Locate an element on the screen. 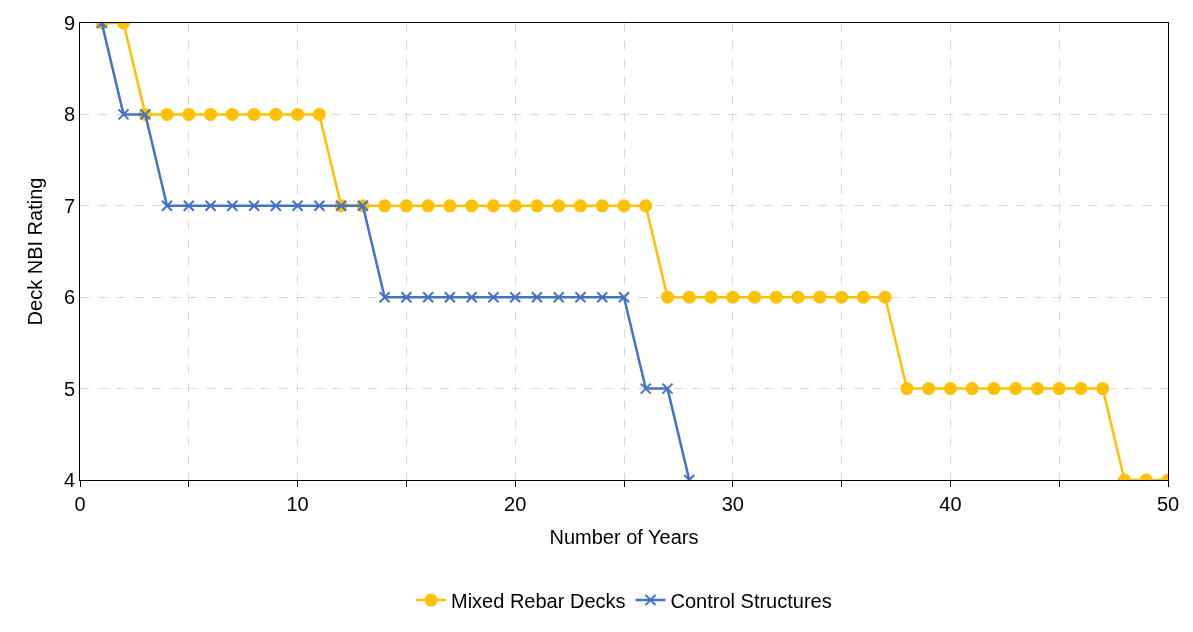 The width and height of the screenshot is (1193, 632). y-tick-label: 5 is located at coordinates (69, 388).